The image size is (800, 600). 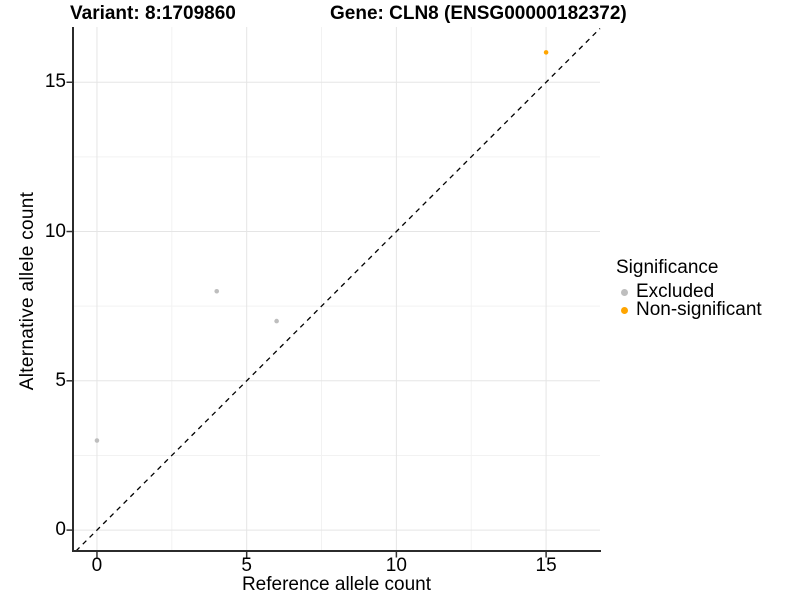 What do you see at coordinates (667, 267) in the screenshot?
I see `legend-title: Significance` at bounding box center [667, 267].